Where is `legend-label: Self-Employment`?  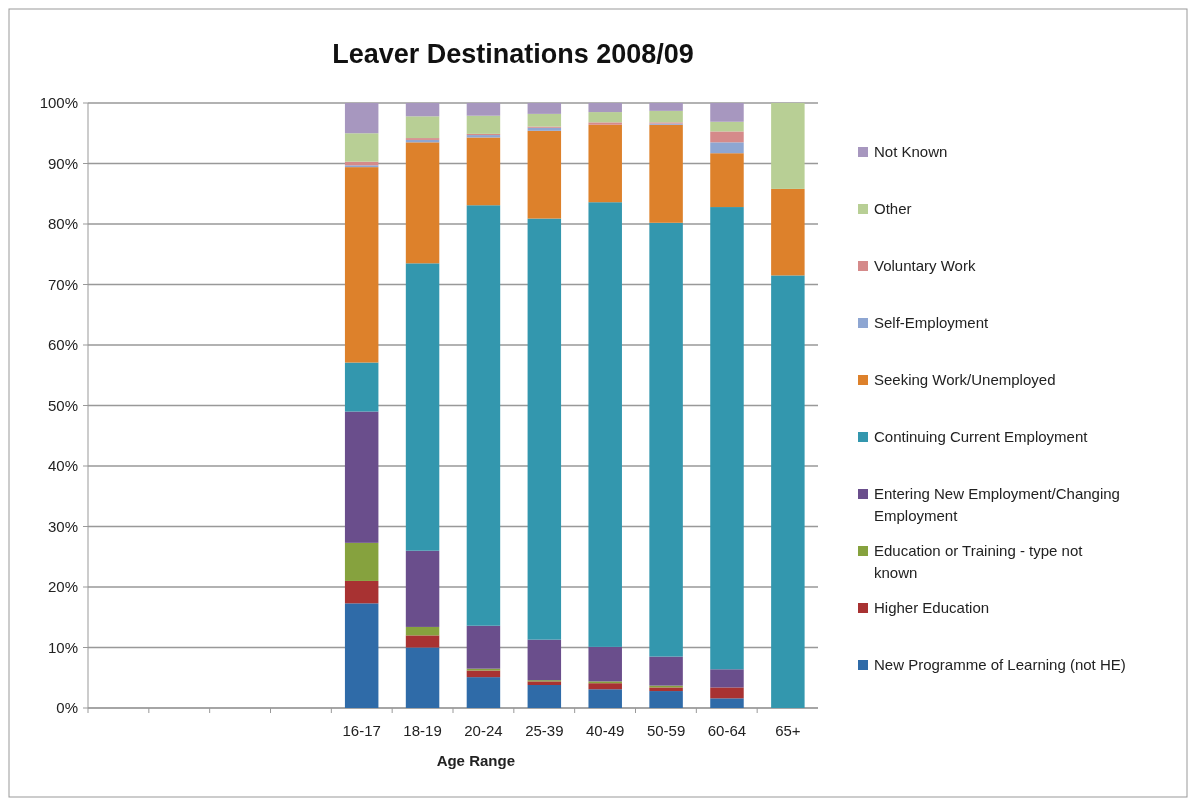
legend-label: Self-Employment is located at coordinates (932, 322).